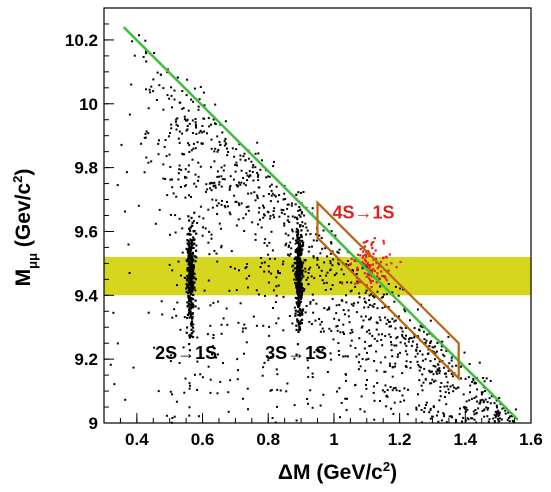 This screenshot has height=492, width=551. I want to click on selection-region-layer, so click(388, 290).